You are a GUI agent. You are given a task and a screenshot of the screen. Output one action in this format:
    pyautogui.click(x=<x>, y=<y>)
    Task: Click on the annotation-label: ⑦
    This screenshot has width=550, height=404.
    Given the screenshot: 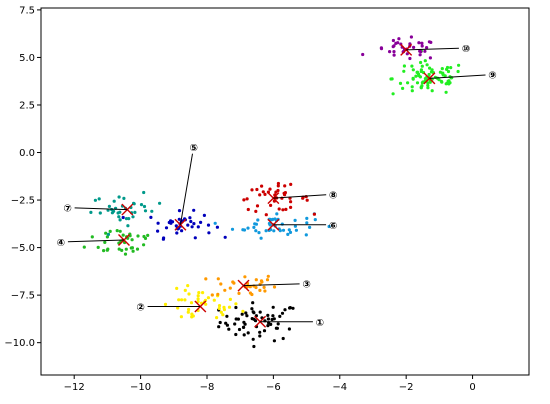 What is the action you would take?
    pyautogui.click(x=67, y=209)
    